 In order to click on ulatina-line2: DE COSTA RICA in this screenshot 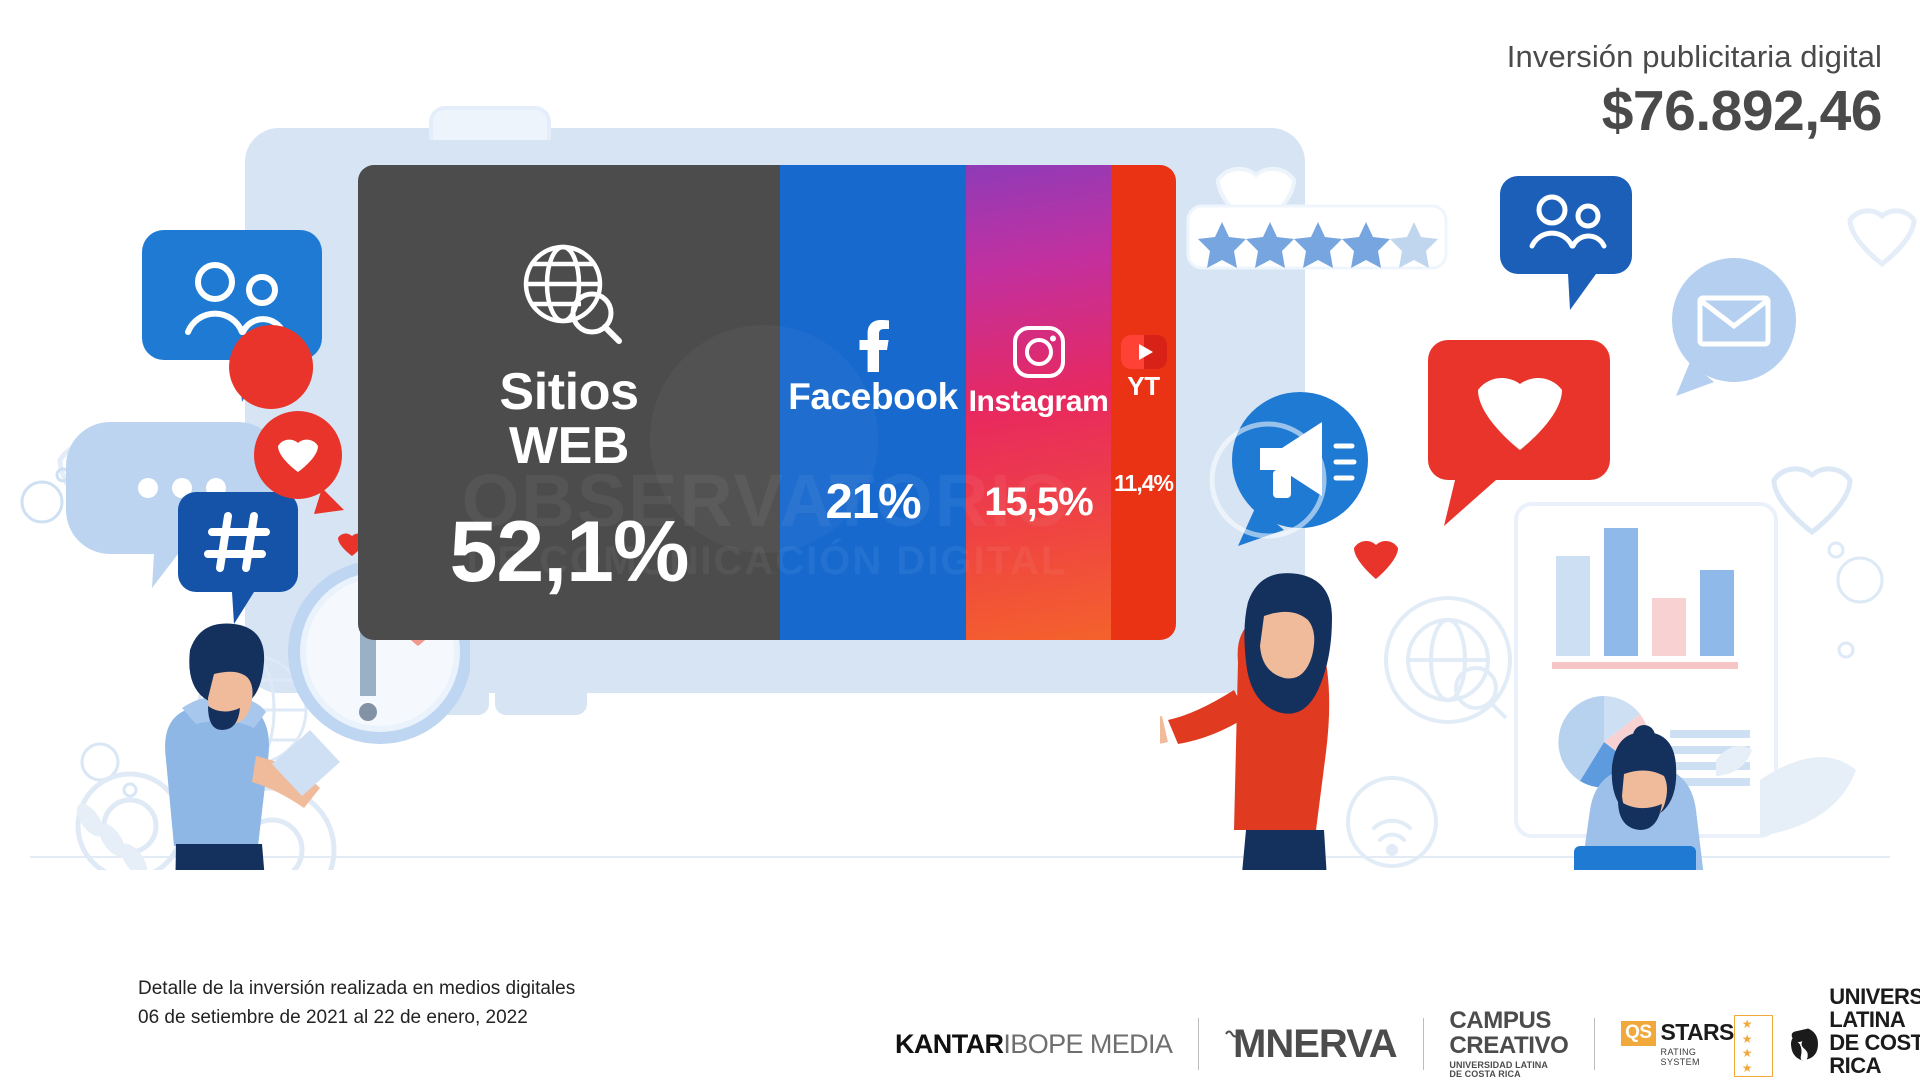, I will do `click(1874, 1054)`.